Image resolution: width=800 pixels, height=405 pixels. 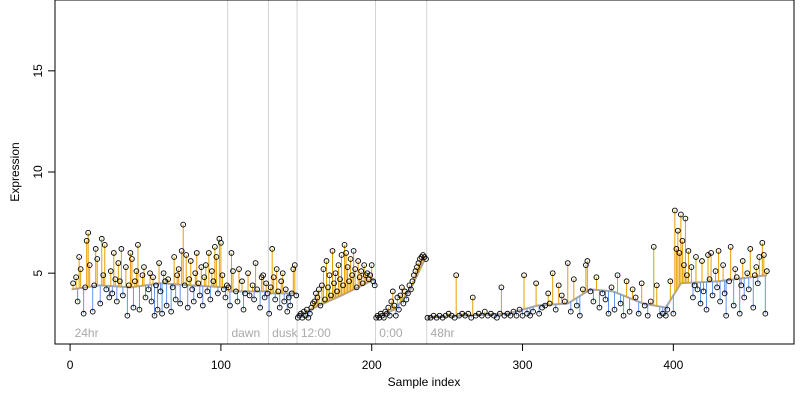 What do you see at coordinates (15, 171) in the screenshot?
I see `y-axis-label: Expression` at bounding box center [15, 171].